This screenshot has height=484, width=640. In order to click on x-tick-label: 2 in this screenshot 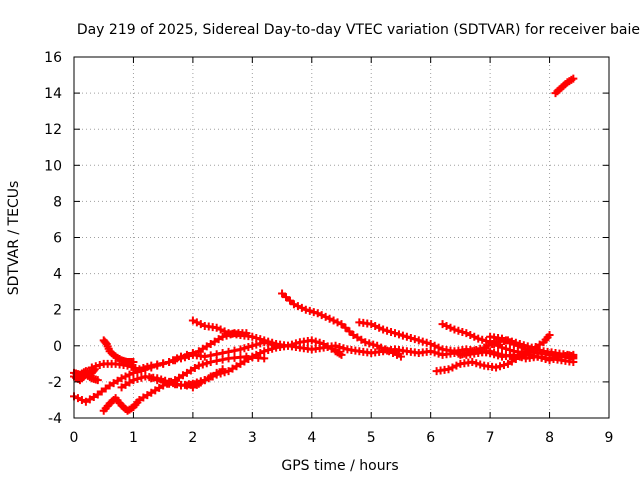, I will do `click(192, 438)`.